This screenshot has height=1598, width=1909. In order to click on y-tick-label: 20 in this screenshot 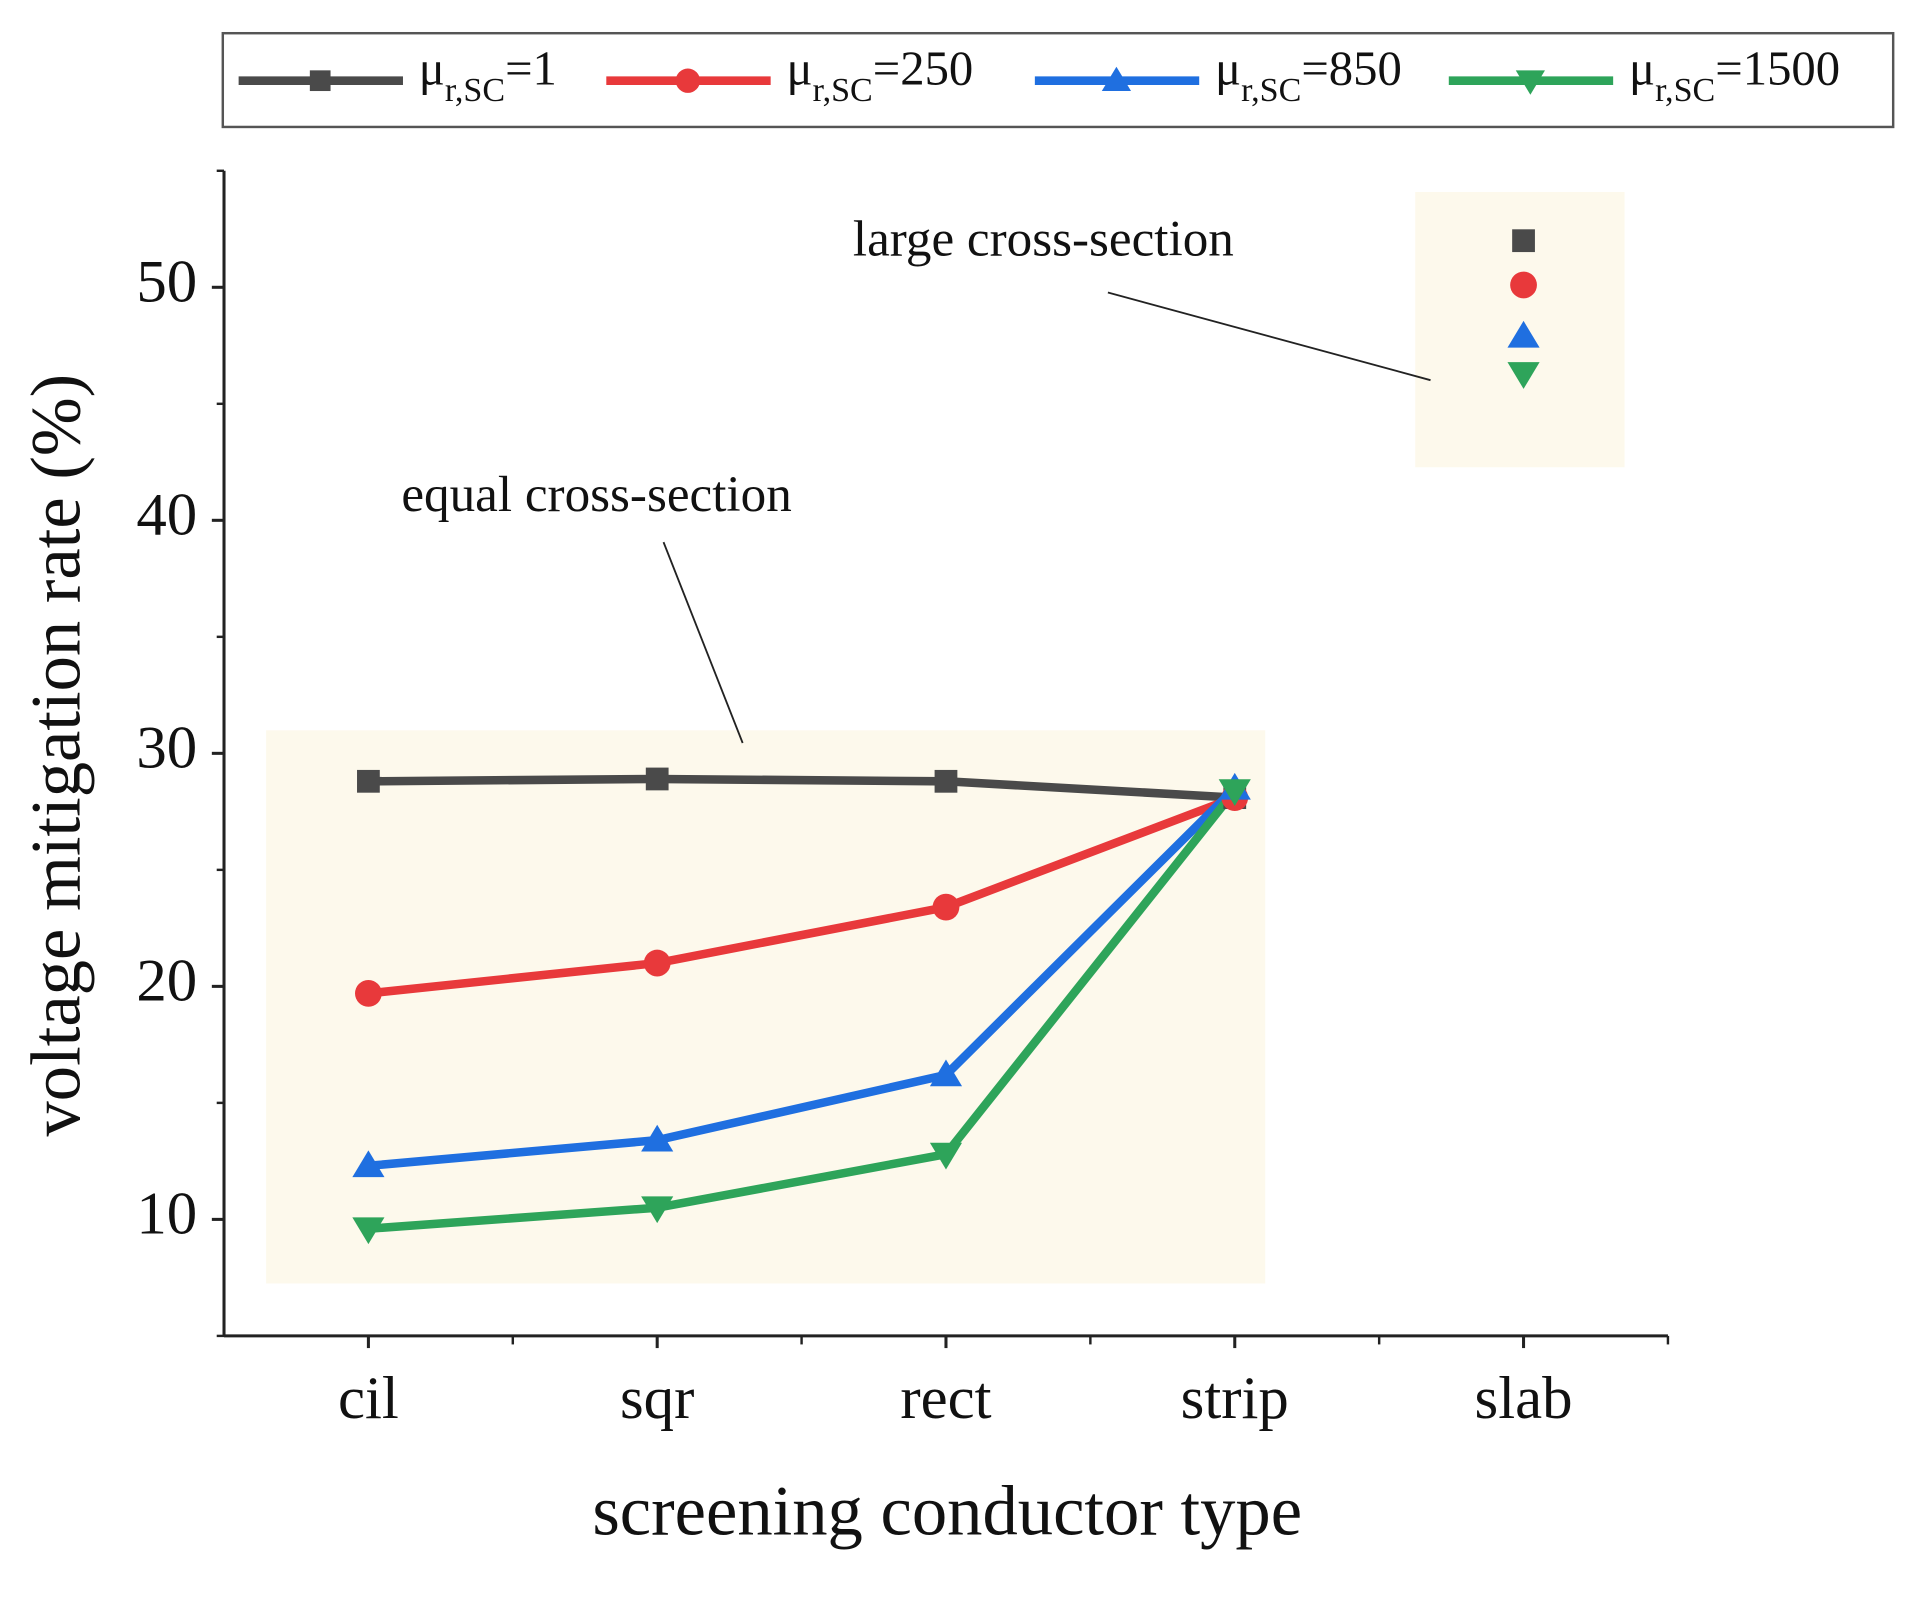, I will do `click(166, 980)`.